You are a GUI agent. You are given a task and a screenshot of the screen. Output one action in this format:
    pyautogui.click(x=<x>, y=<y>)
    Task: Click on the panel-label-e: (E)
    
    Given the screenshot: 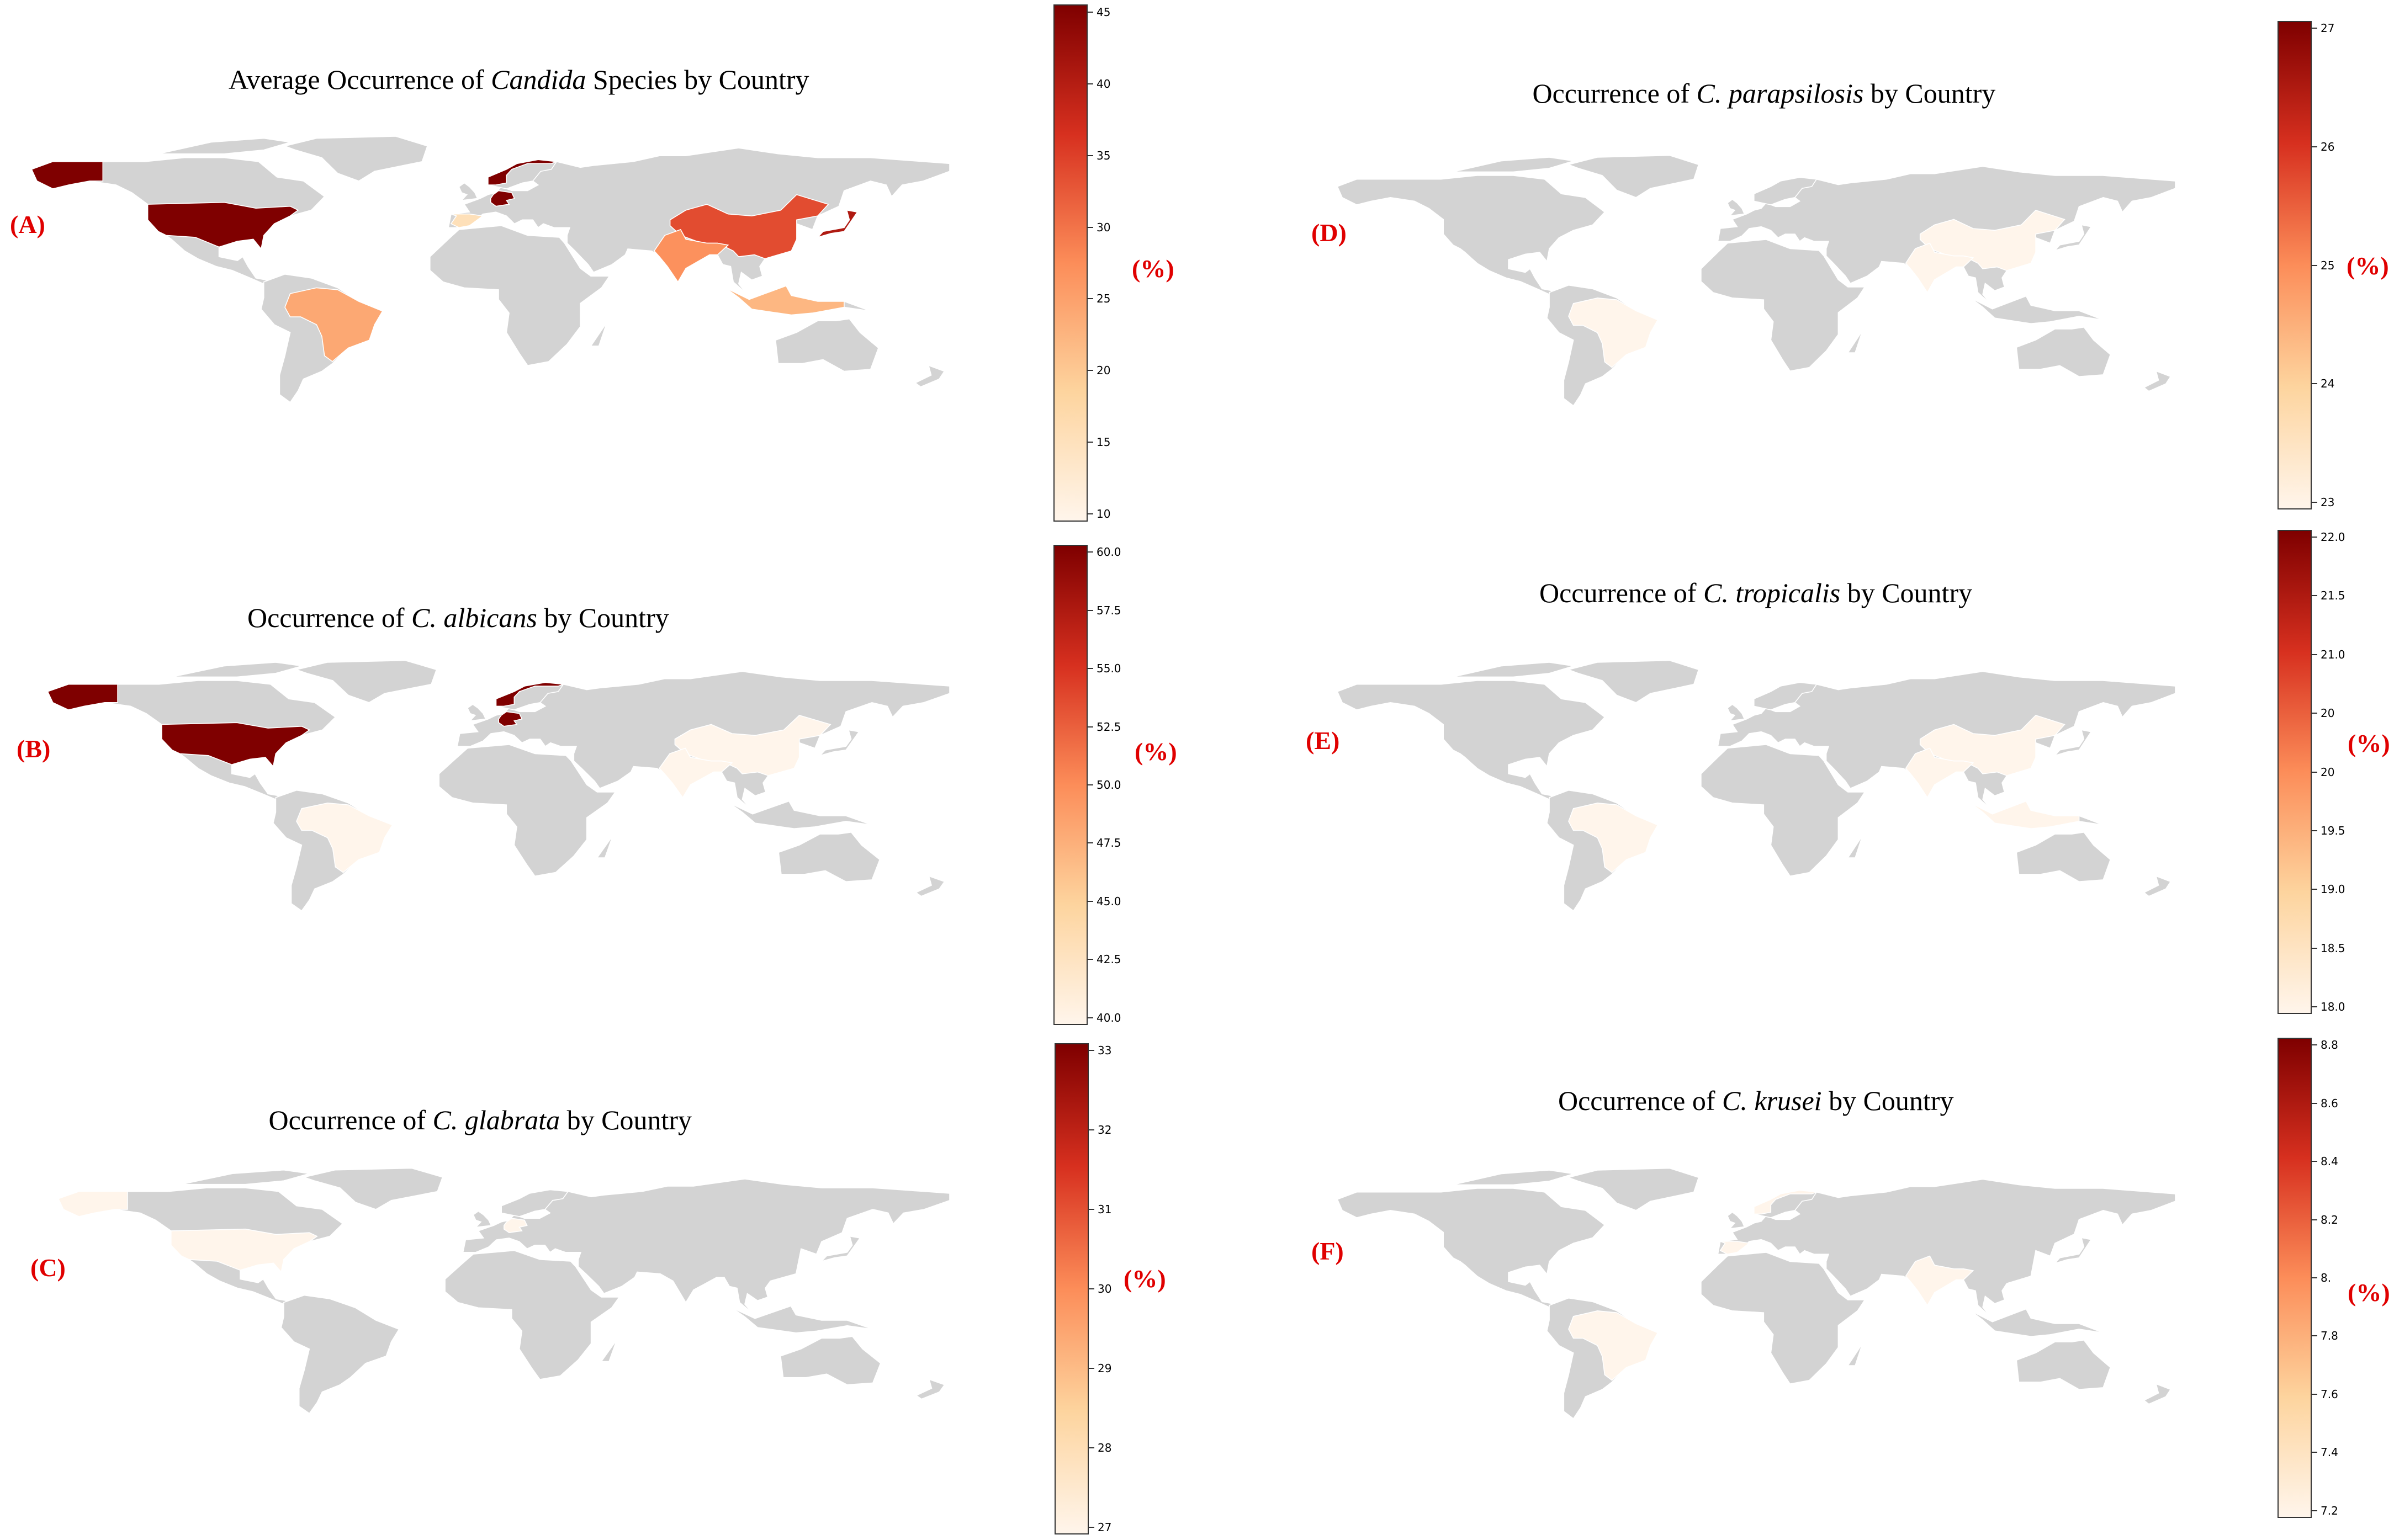 What is the action you would take?
    pyautogui.click(x=1323, y=740)
    